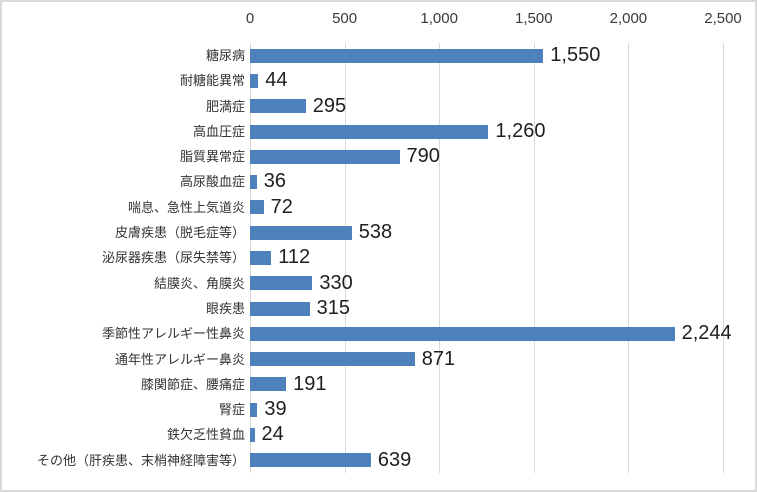 The image size is (757, 492). Describe the element at coordinates (281, 206) in the screenshot. I see `value-label: 72` at that location.